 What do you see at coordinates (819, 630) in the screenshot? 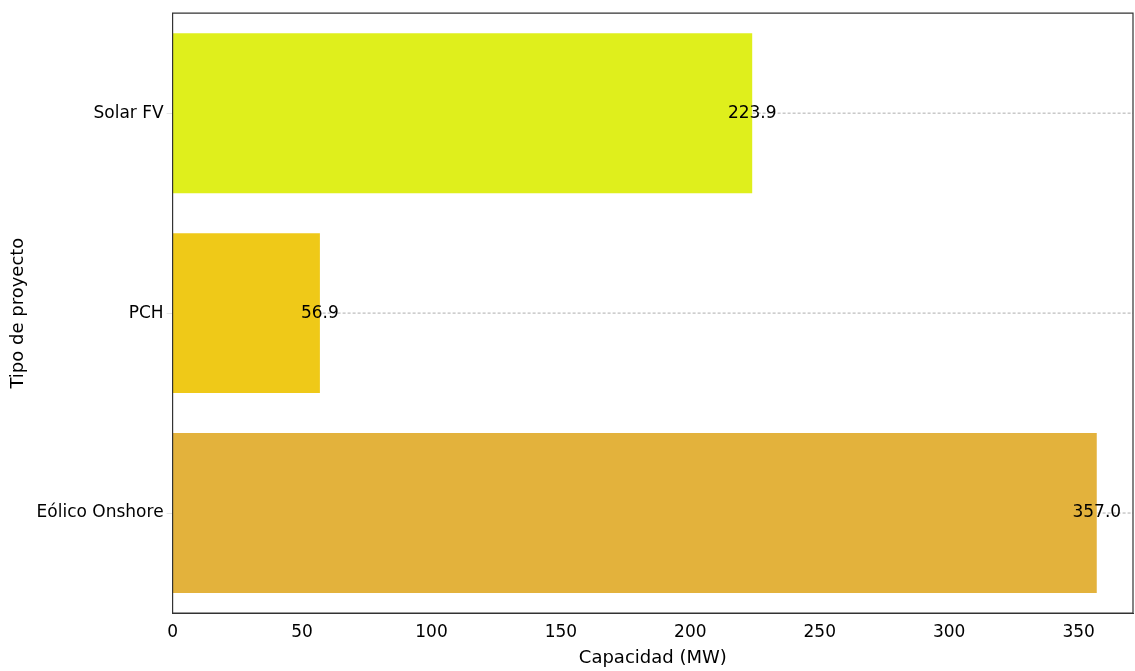
I see `x-tick-label: 250` at bounding box center [819, 630].